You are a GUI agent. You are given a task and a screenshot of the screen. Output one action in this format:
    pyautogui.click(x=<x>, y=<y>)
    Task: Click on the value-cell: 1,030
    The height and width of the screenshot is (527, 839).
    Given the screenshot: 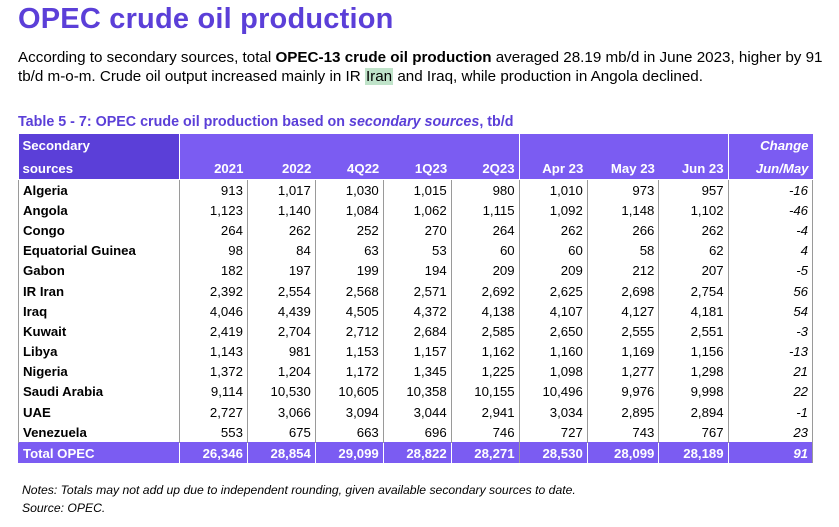 What is the action you would take?
    pyautogui.click(x=349, y=190)
    